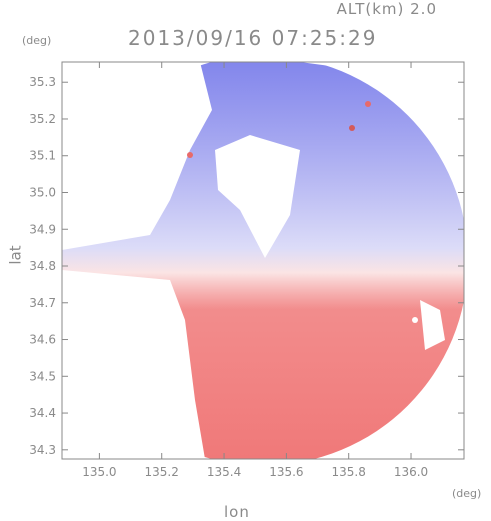 This screenshot has height=521, width=491. I want to click on y-tick-label: 34.5, so click(42, 376).